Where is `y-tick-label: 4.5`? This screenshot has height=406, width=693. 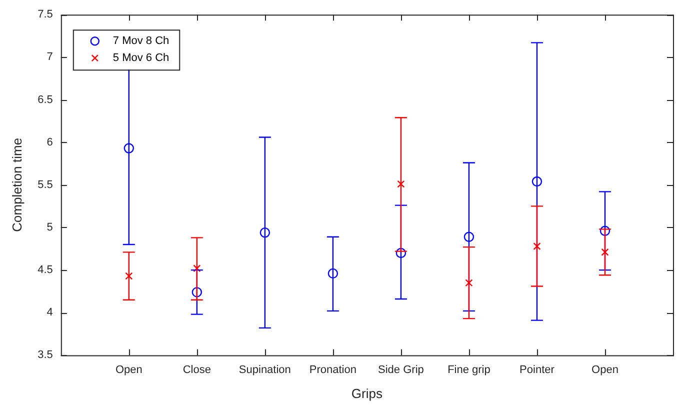 y-tick-label: 4.5 is located at coordinates (45, 270).